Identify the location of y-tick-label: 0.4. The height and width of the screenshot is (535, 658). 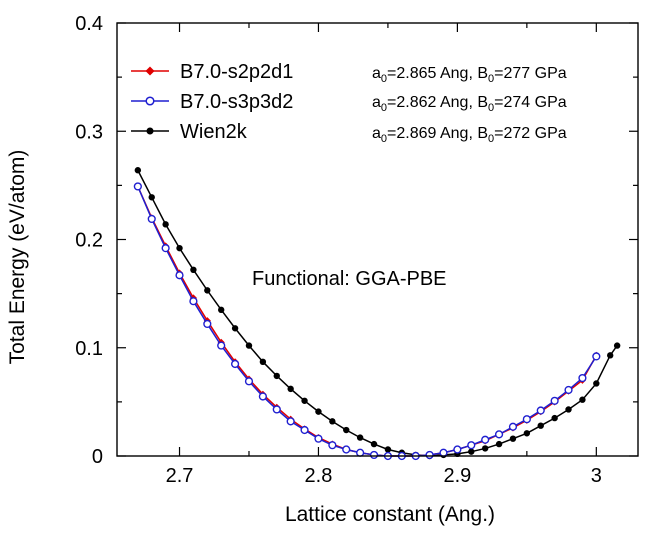
(89, 24).